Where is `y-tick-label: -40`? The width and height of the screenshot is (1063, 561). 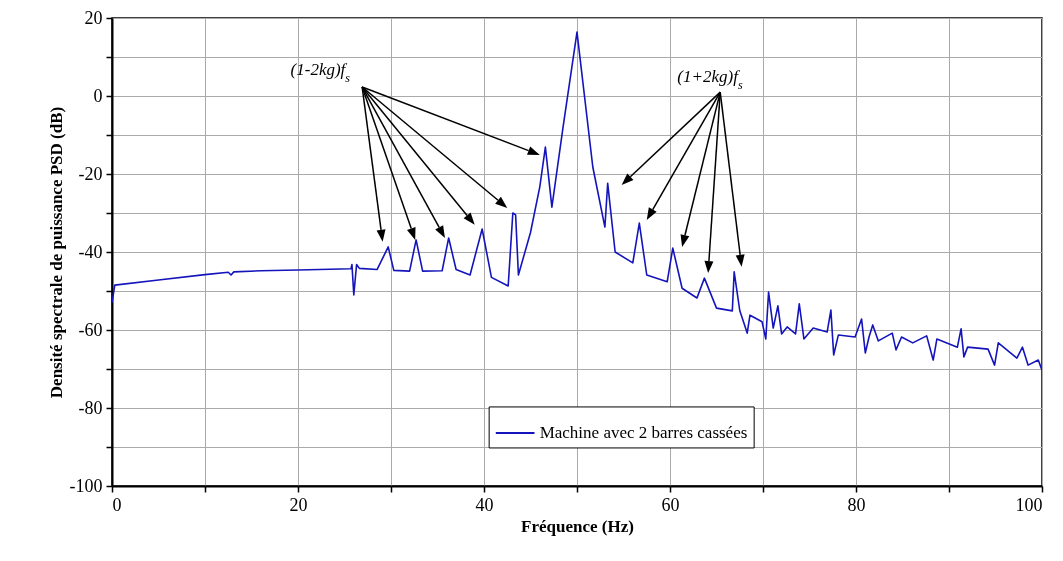
y-tick-label: -40 is located at coordinates (90, 251).